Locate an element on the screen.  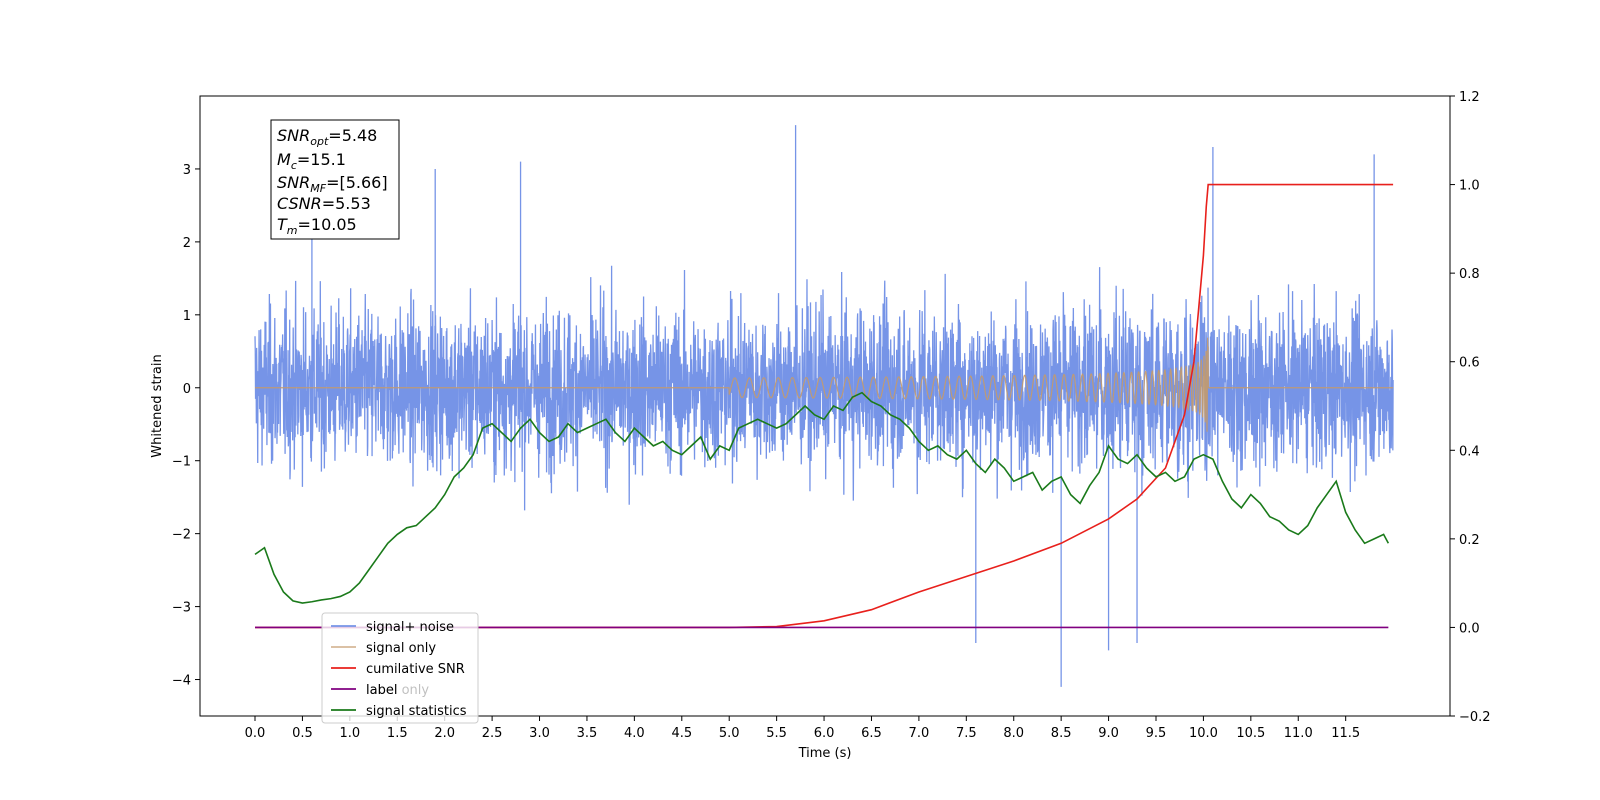
y-tick-label: −2 is located at coordinates (181, 535).